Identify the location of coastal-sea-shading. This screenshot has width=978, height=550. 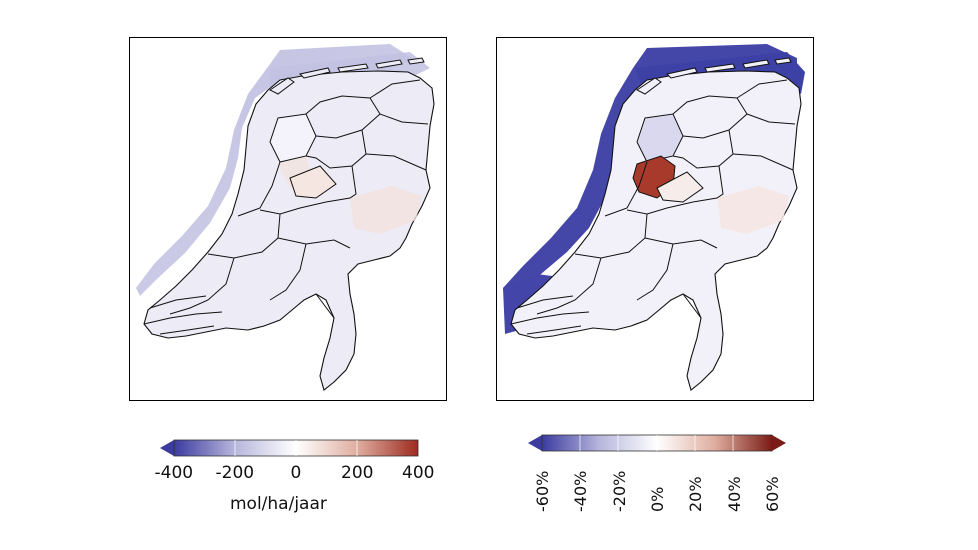
(275, 170).